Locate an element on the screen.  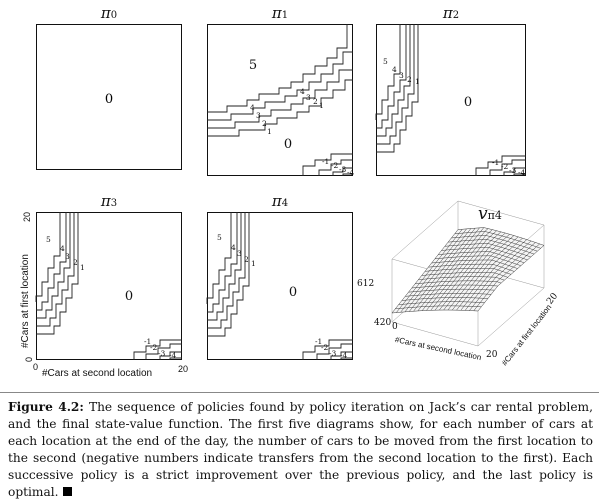
surface-x-max-label: 20 is located at coordinates (491, 355).